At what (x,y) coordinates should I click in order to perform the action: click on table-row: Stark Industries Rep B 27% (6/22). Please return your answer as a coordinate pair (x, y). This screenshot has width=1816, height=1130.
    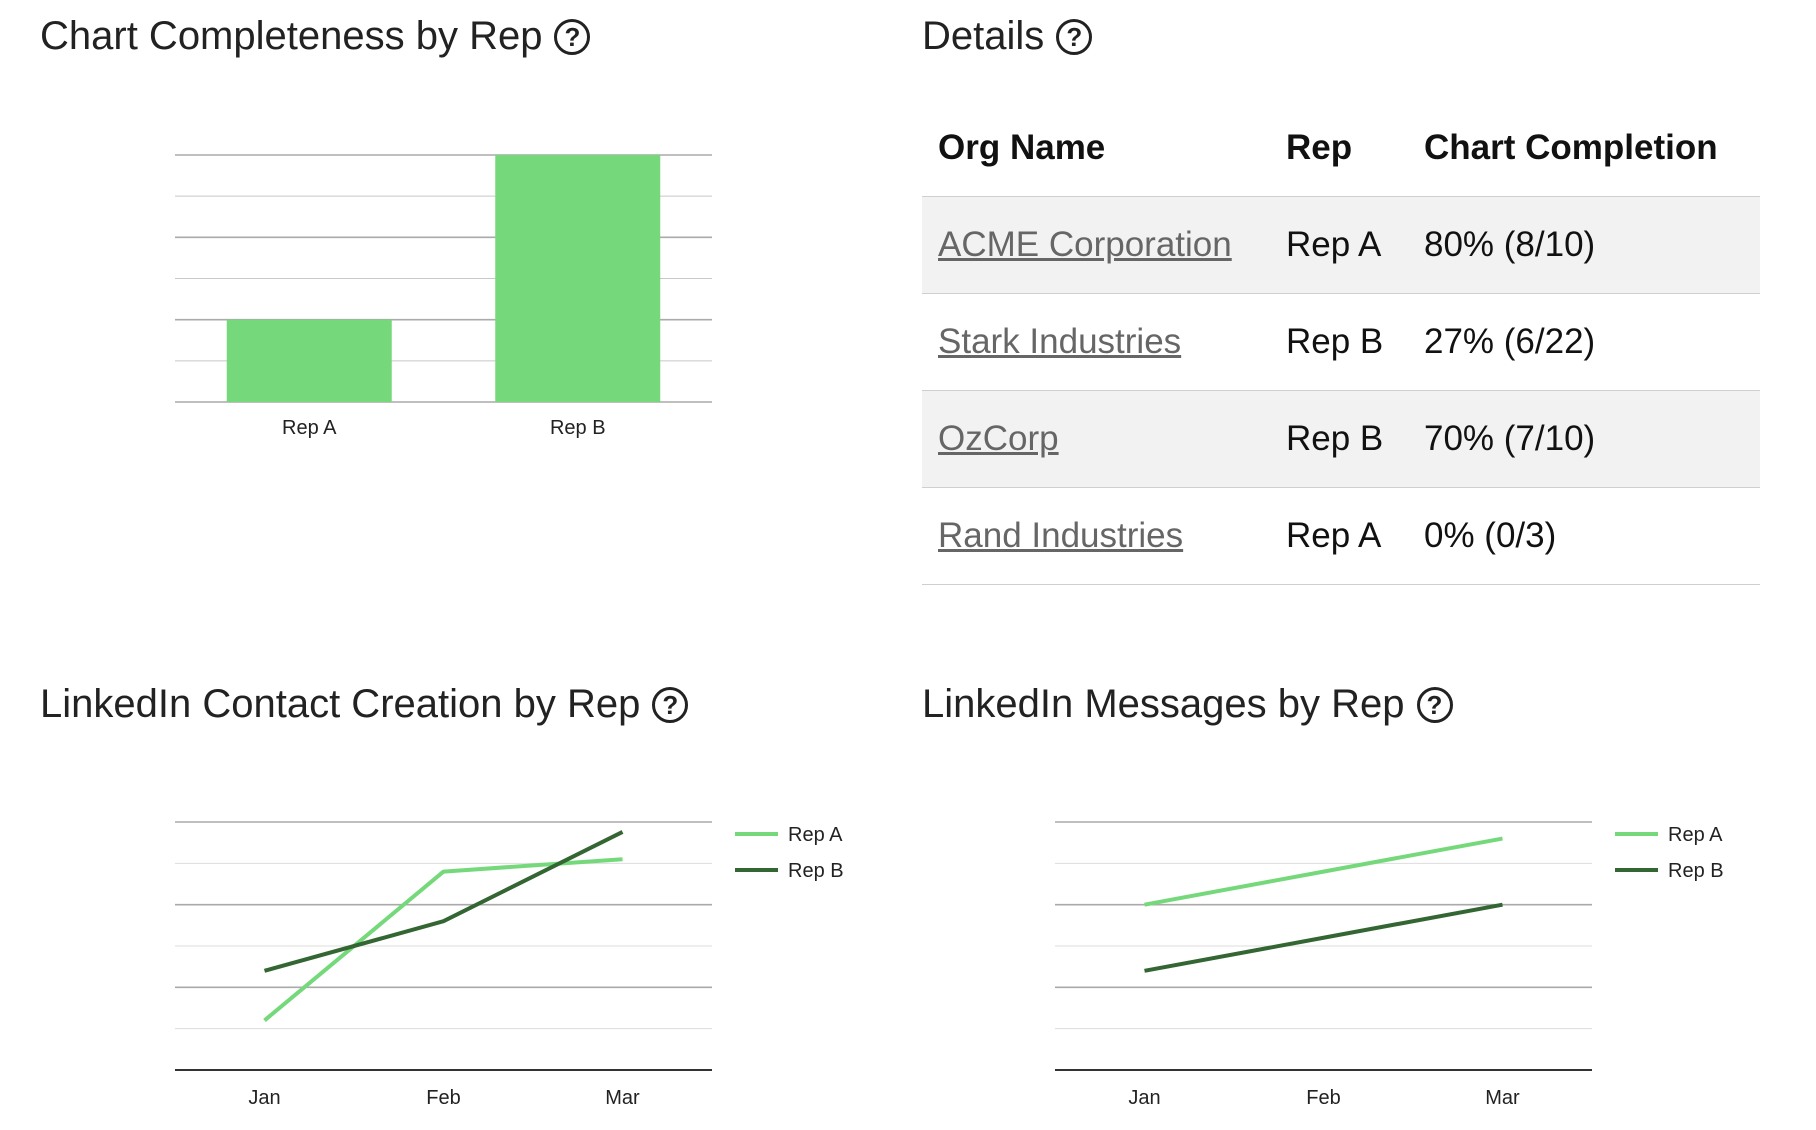
    Looking at the image, I should click on (1341, 342).